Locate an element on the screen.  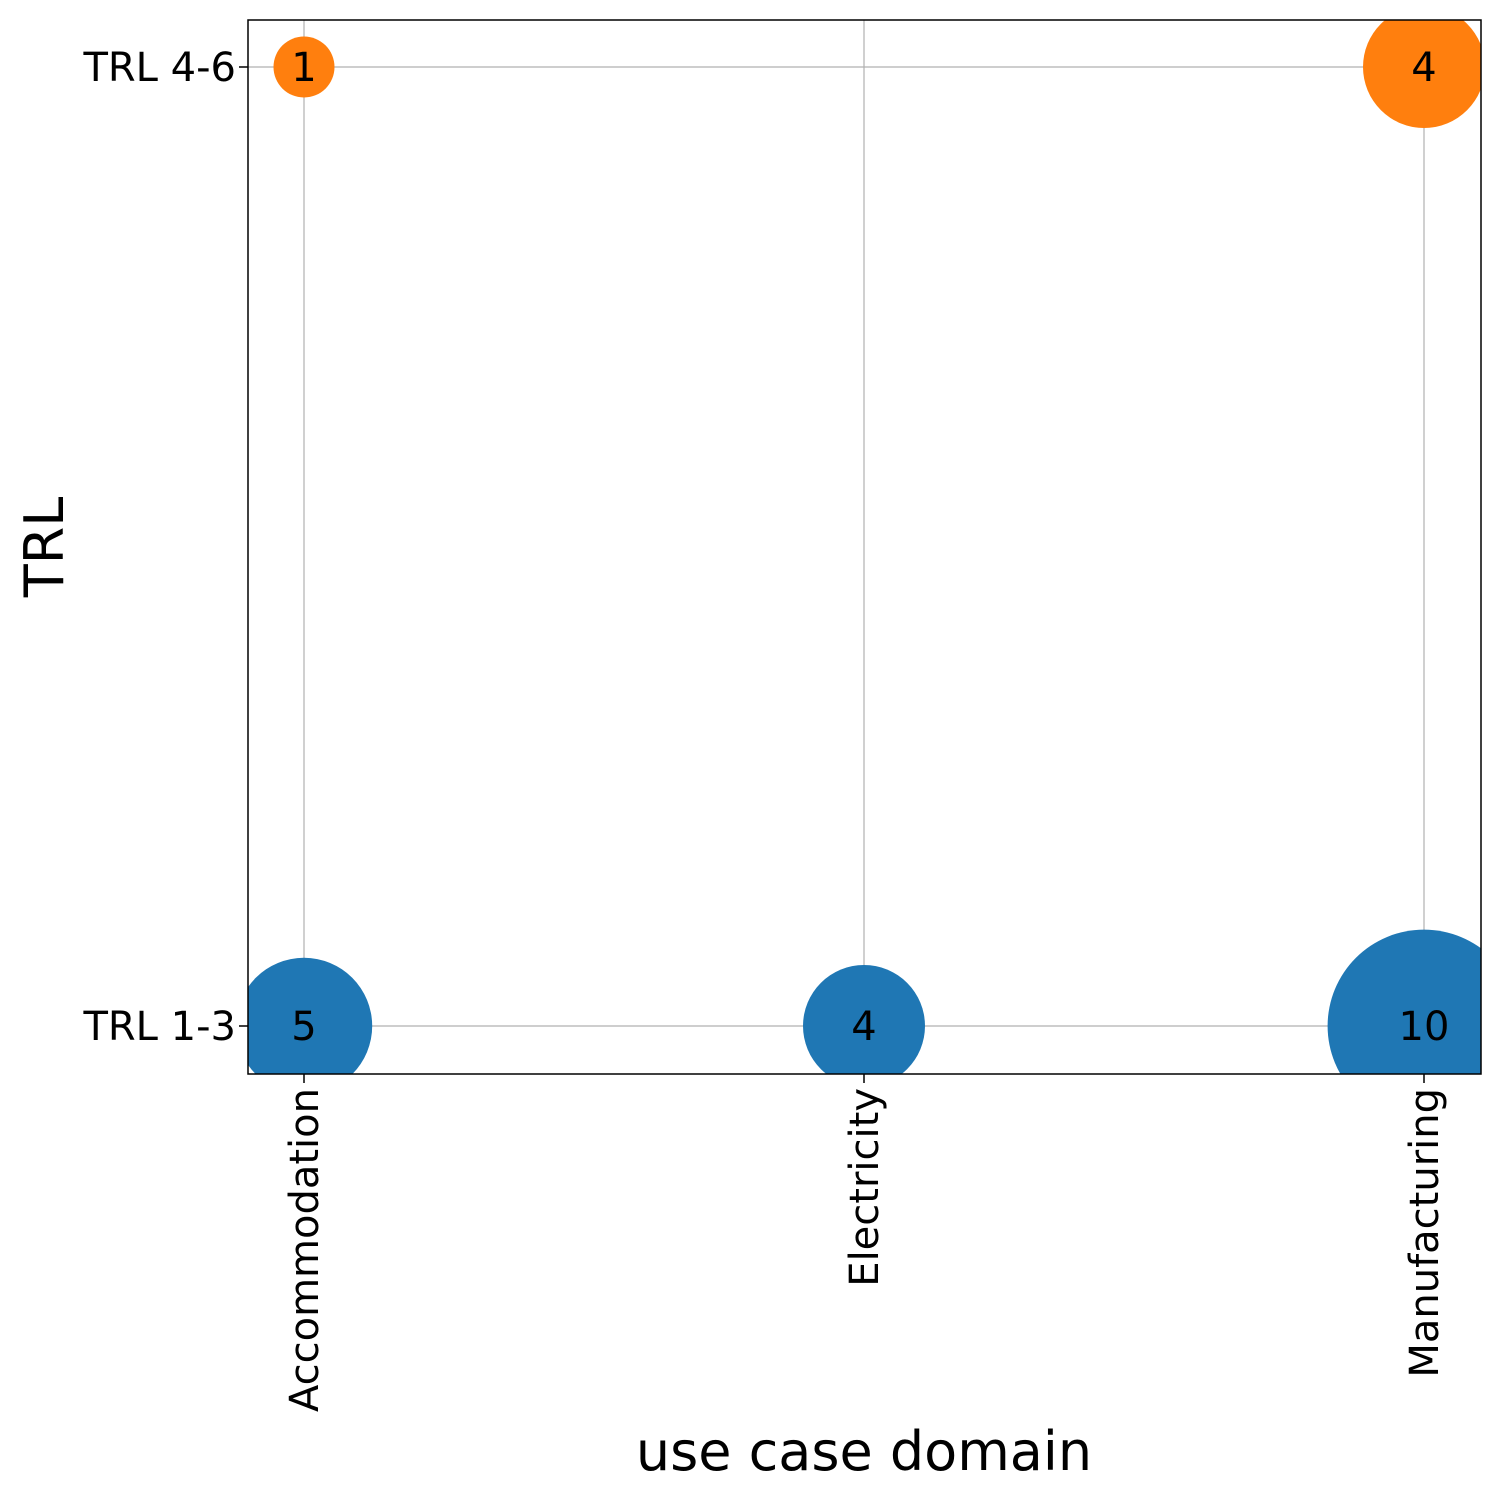
x-axis-label: use case domain is located at coordinates (864, 1451).